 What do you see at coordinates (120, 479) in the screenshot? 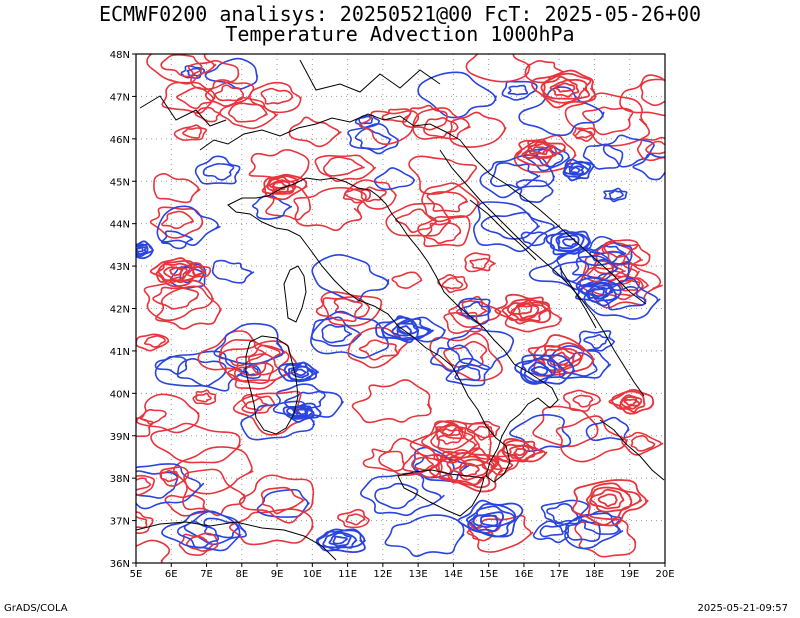
I see `lat-tick-label: 38N` at bounding box center [120, 479].